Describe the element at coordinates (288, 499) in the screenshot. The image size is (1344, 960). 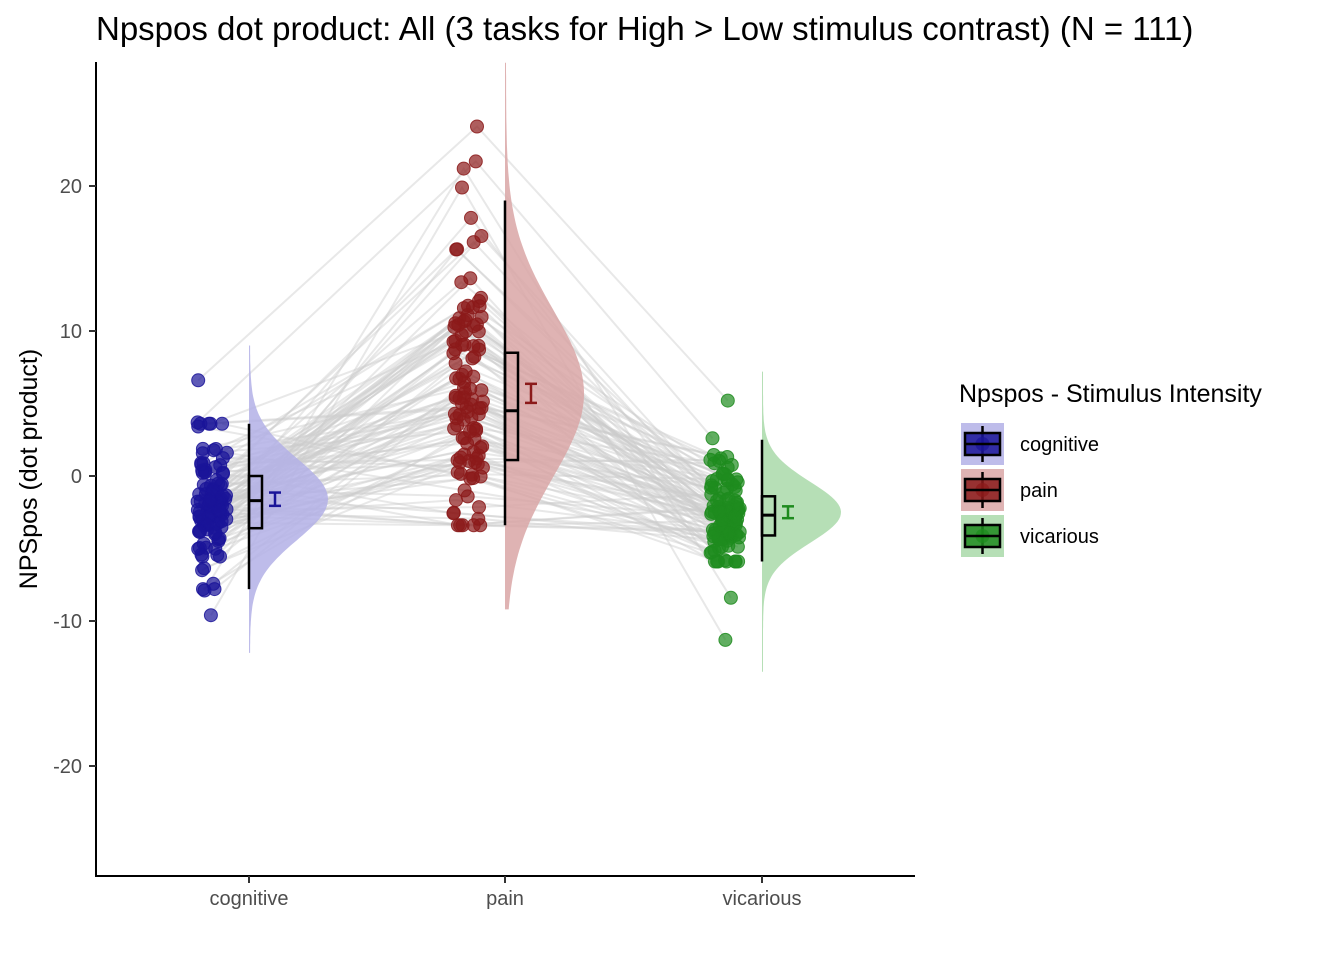
I see `cognitive-density-cloud` at that location.